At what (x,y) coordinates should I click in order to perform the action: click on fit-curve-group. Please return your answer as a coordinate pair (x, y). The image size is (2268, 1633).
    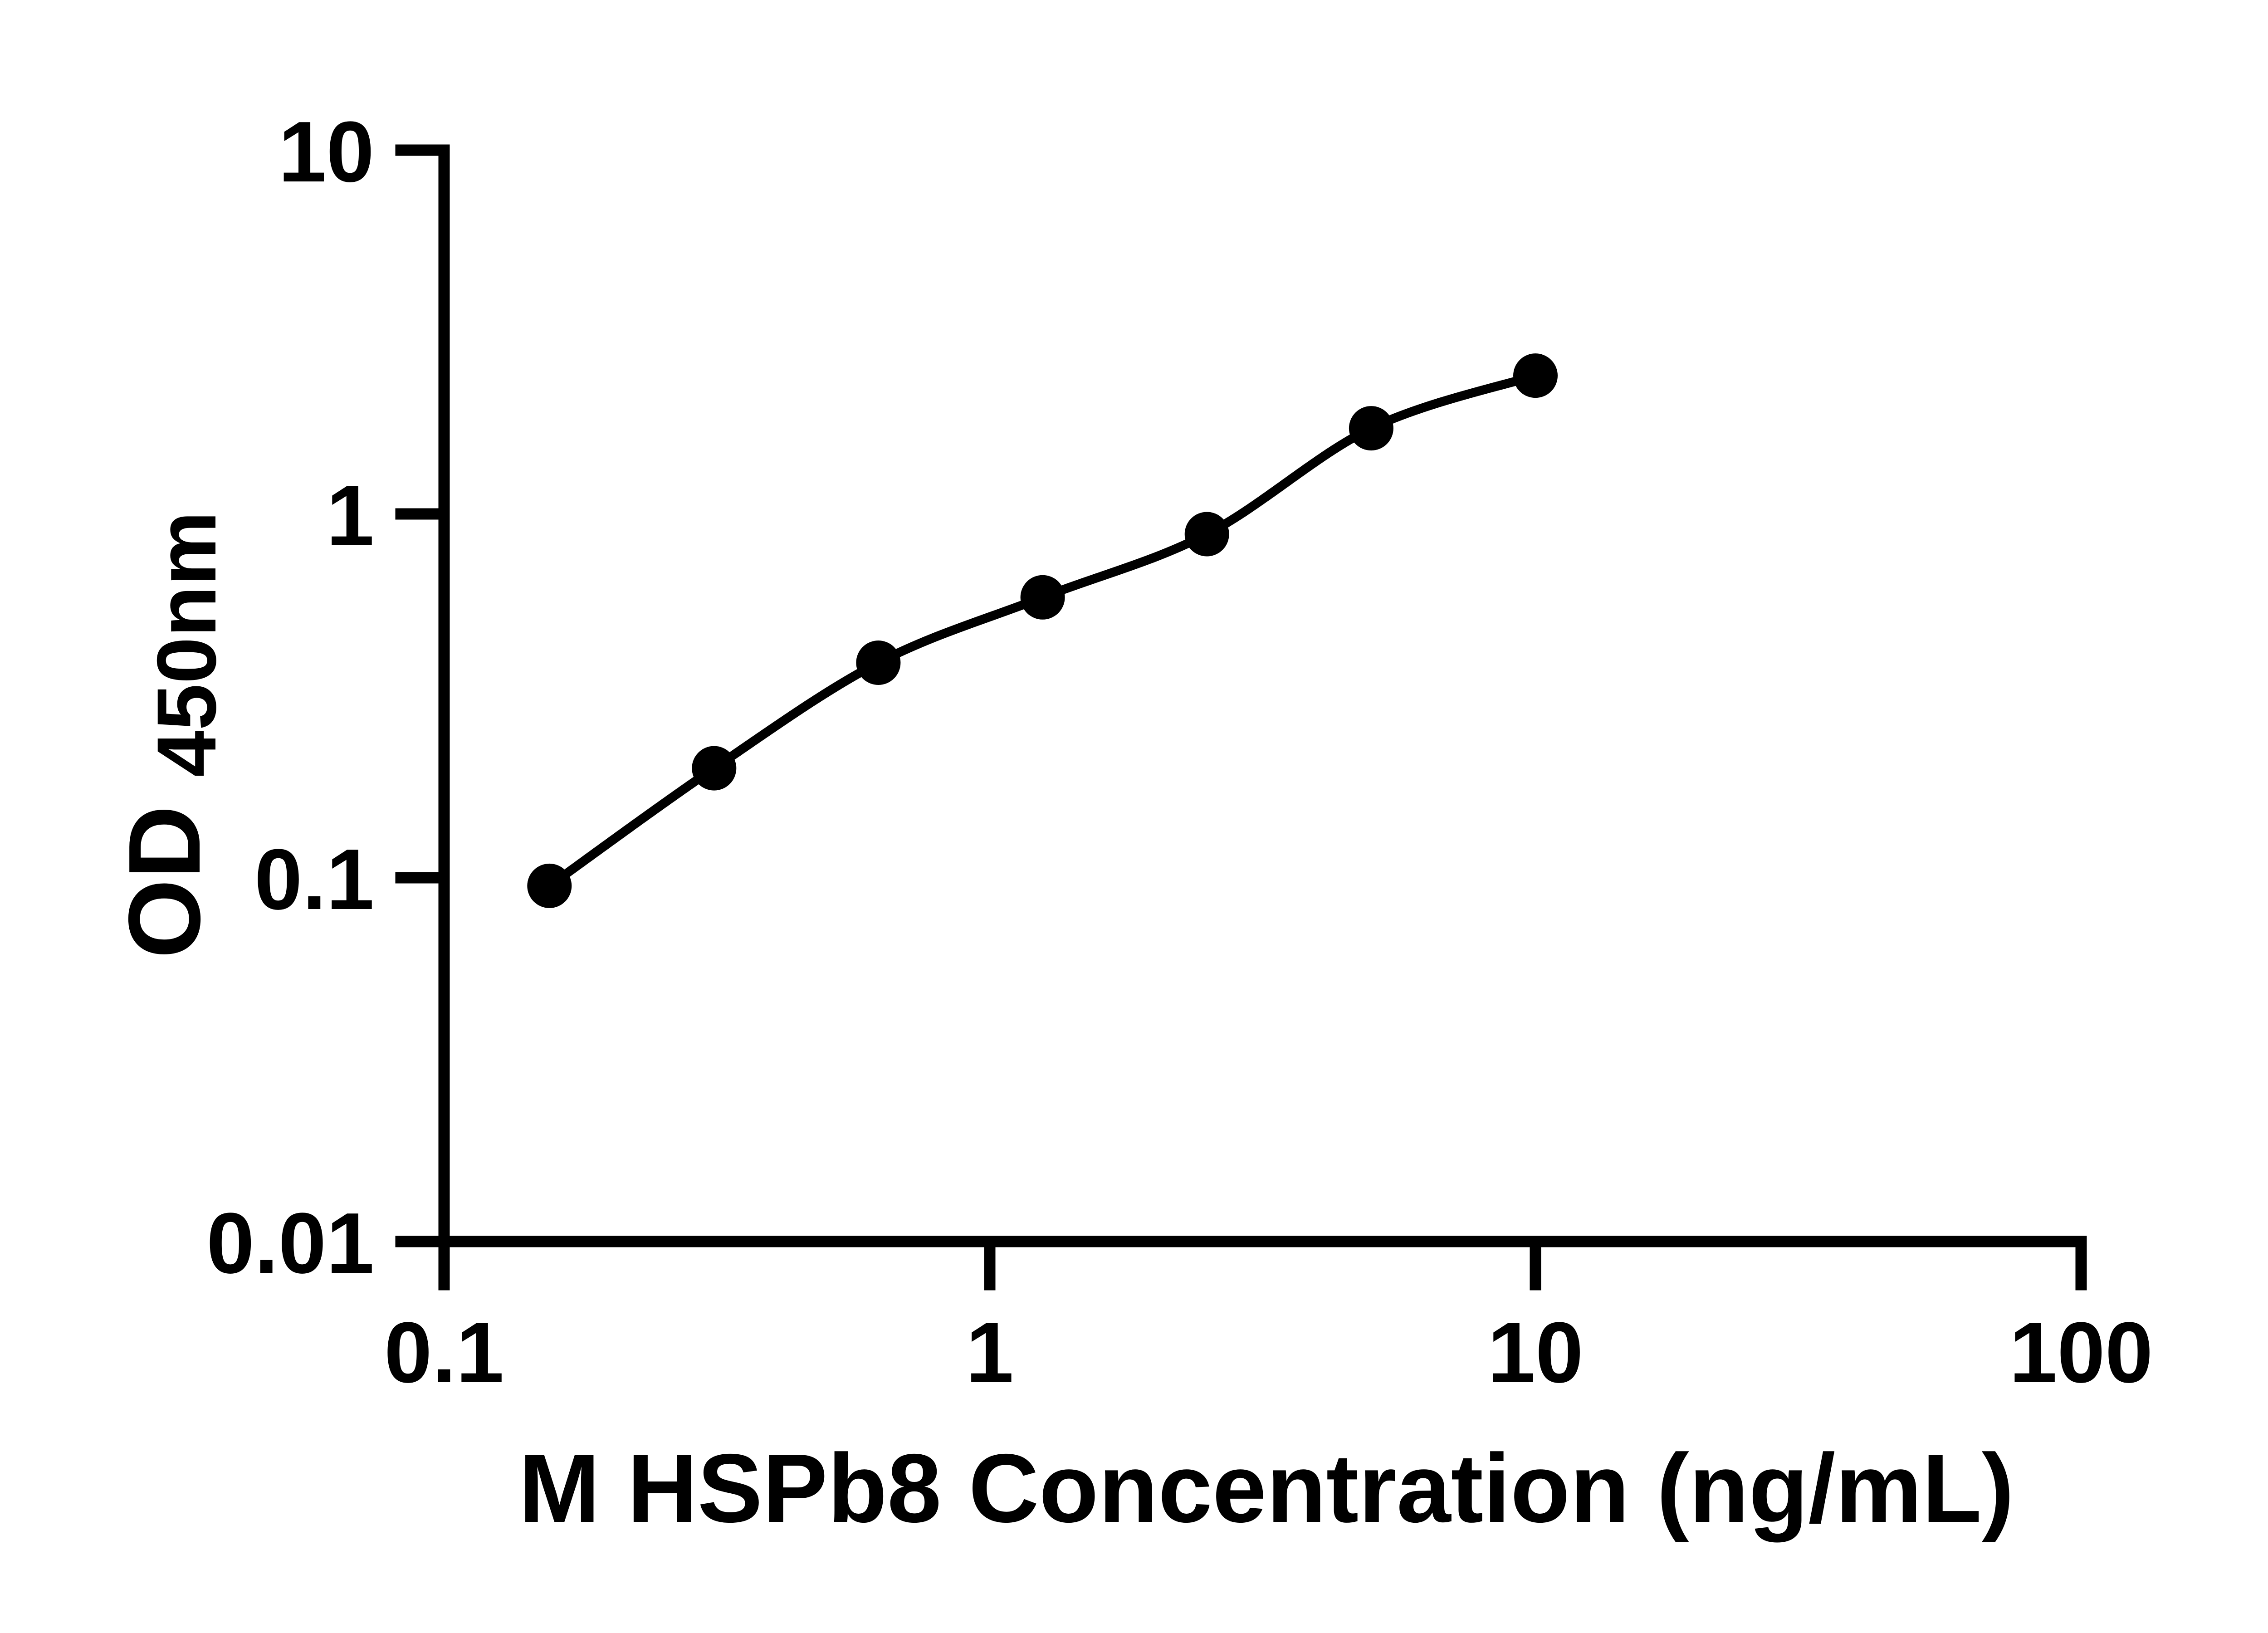
    Looking at the image, I should click on (1042, 630).